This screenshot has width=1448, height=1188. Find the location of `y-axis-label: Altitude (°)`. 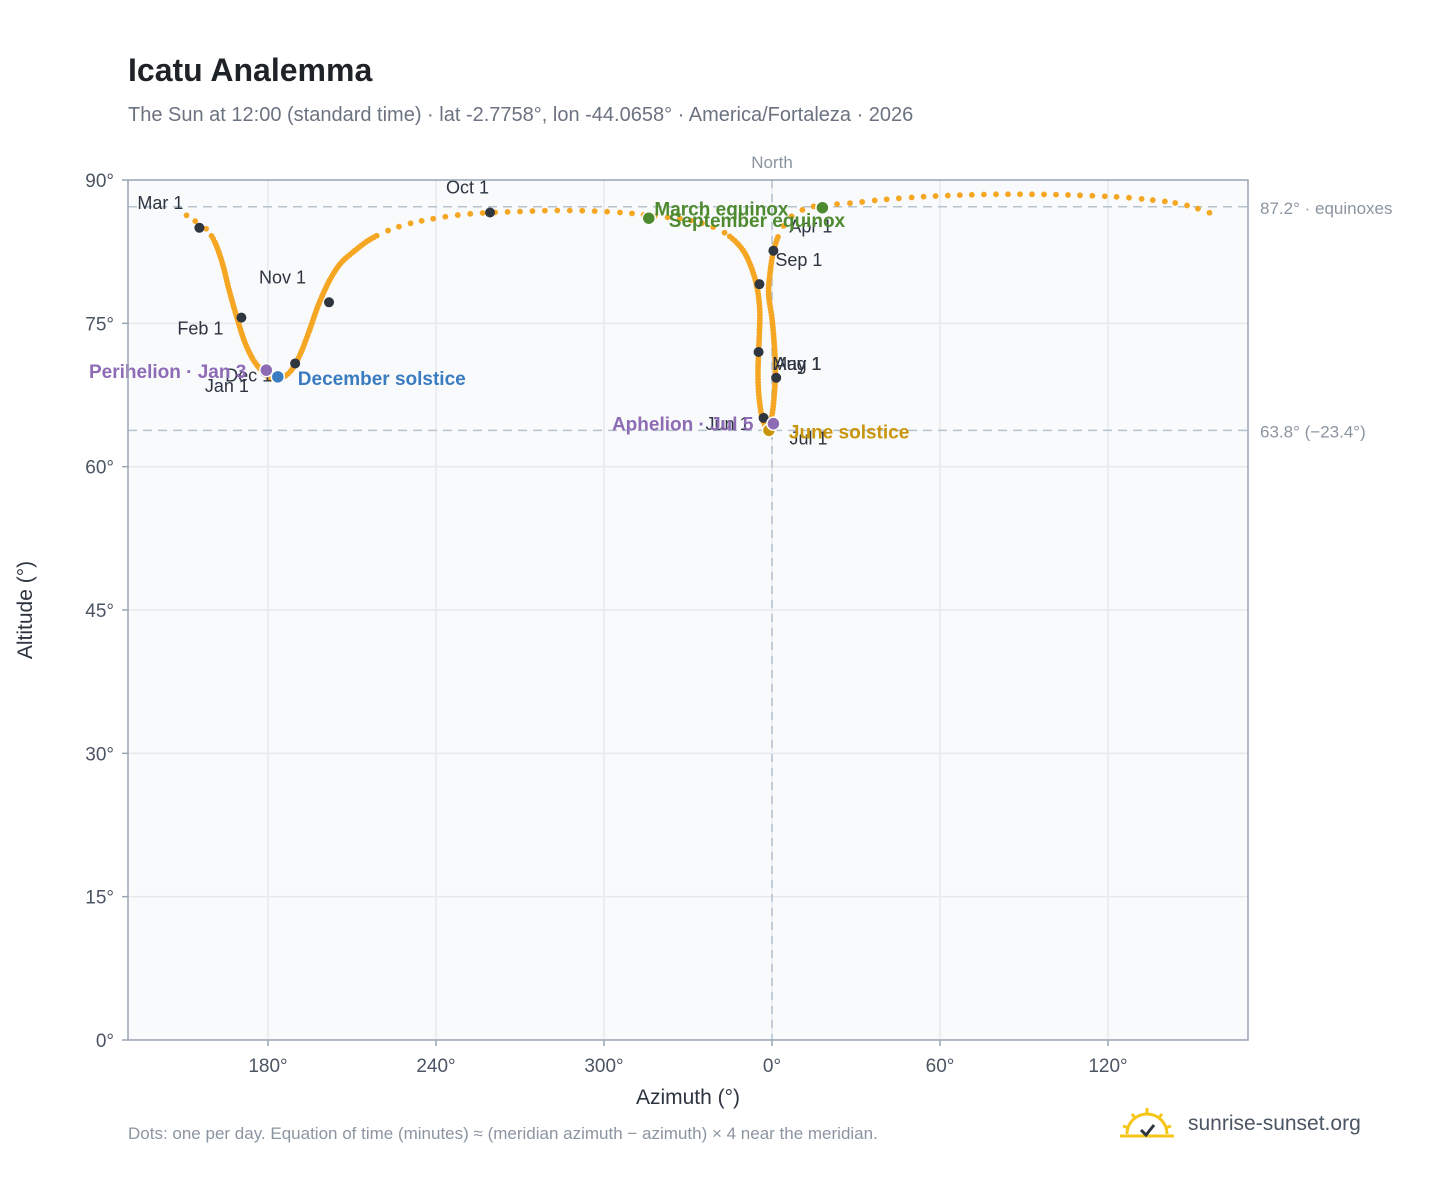

y-axis-label: Altitude (°) is located at coordinates (25, 610).